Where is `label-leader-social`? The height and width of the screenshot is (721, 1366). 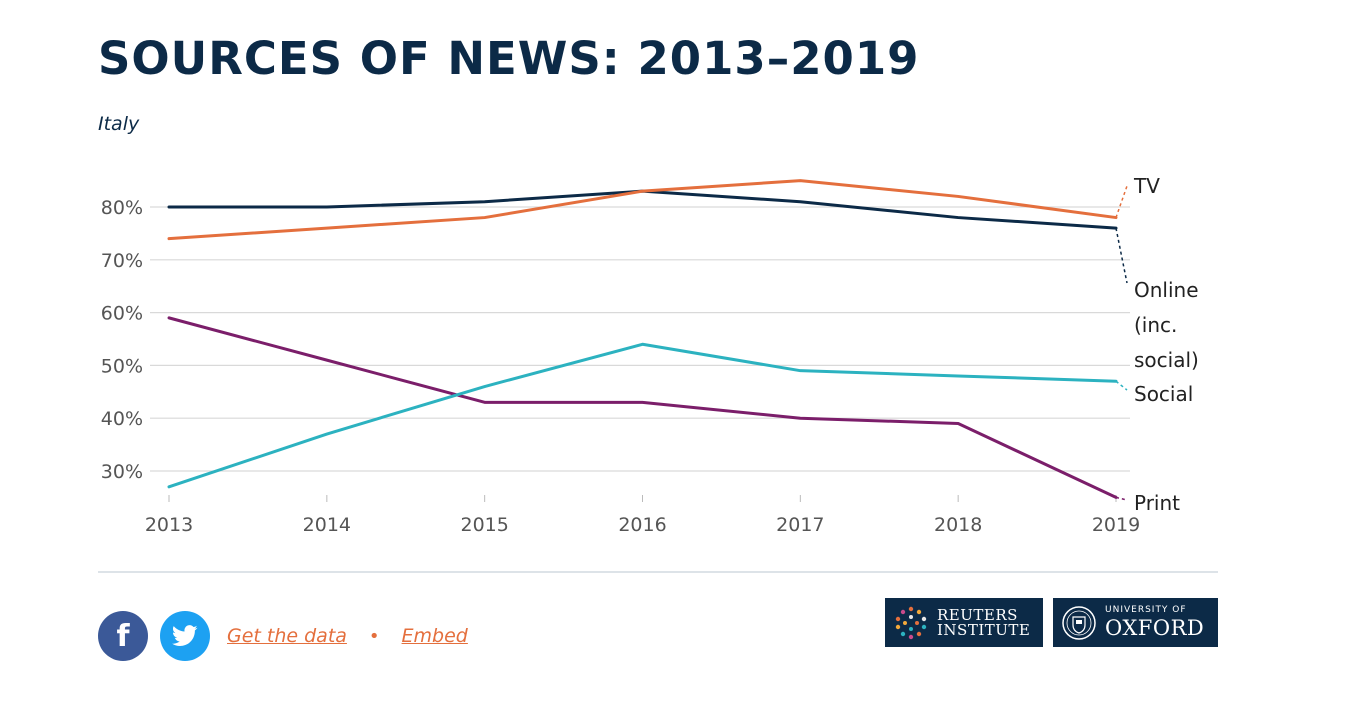
label-leader-social is located at coordinates (1121, 385).